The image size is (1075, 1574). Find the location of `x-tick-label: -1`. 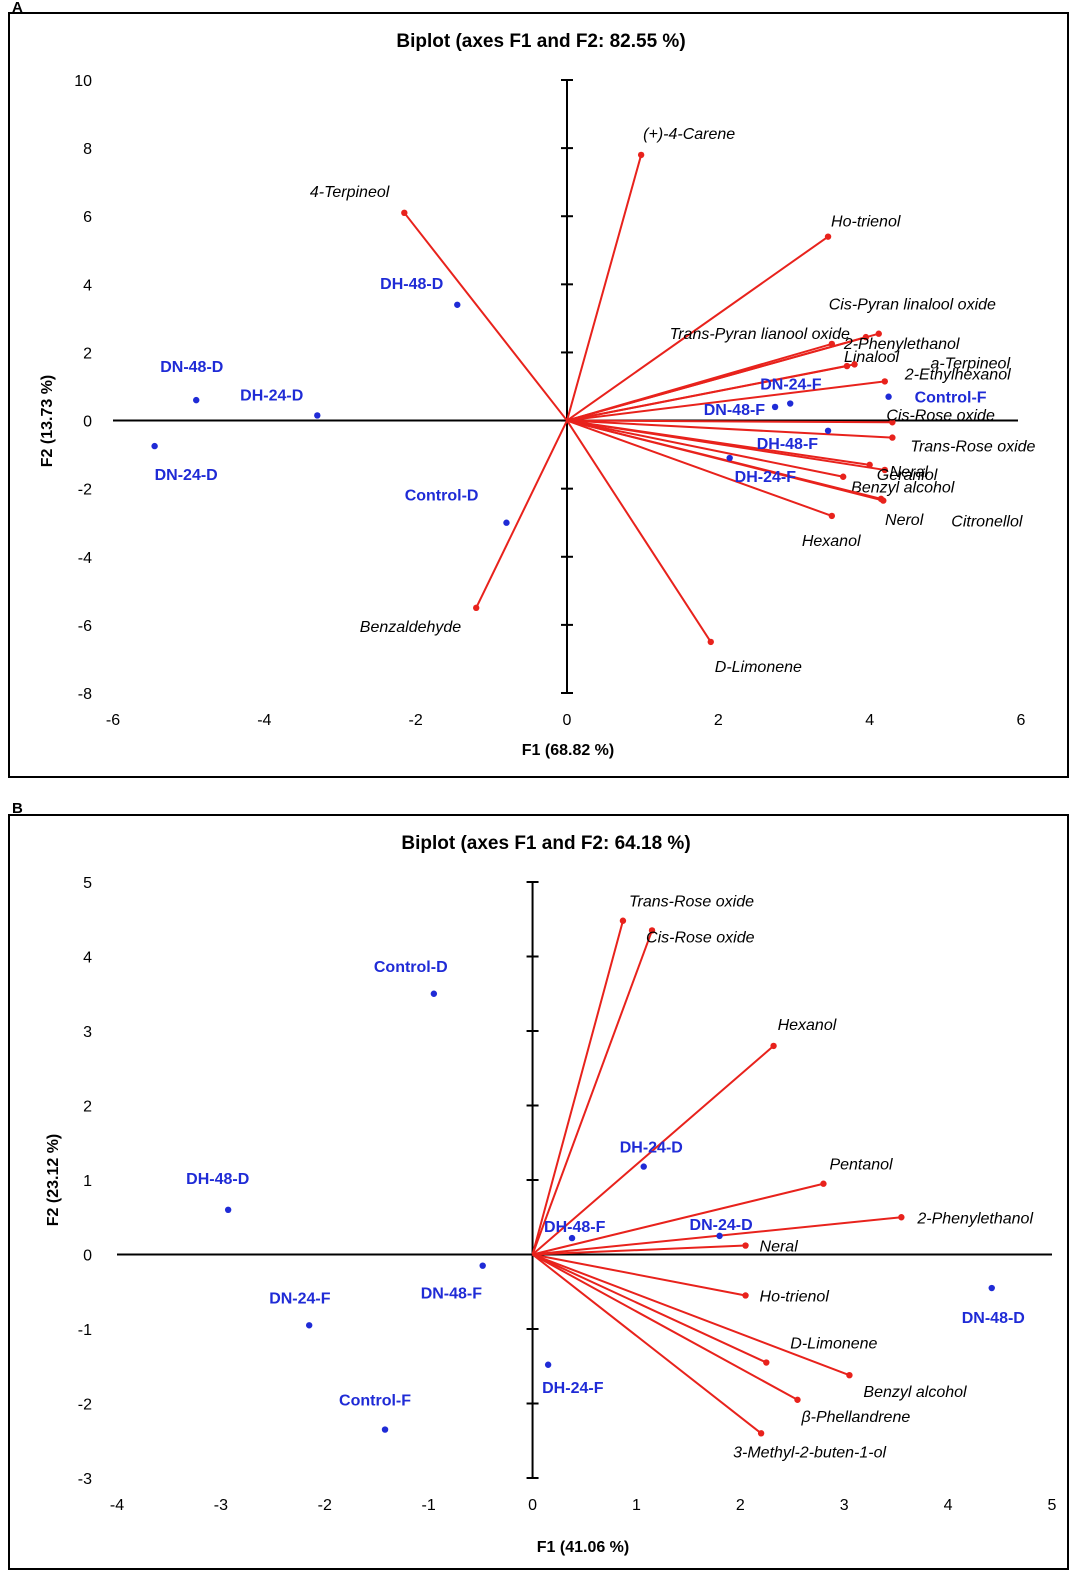

x-tick-label: -1 is located at coordinates (429, 1505).